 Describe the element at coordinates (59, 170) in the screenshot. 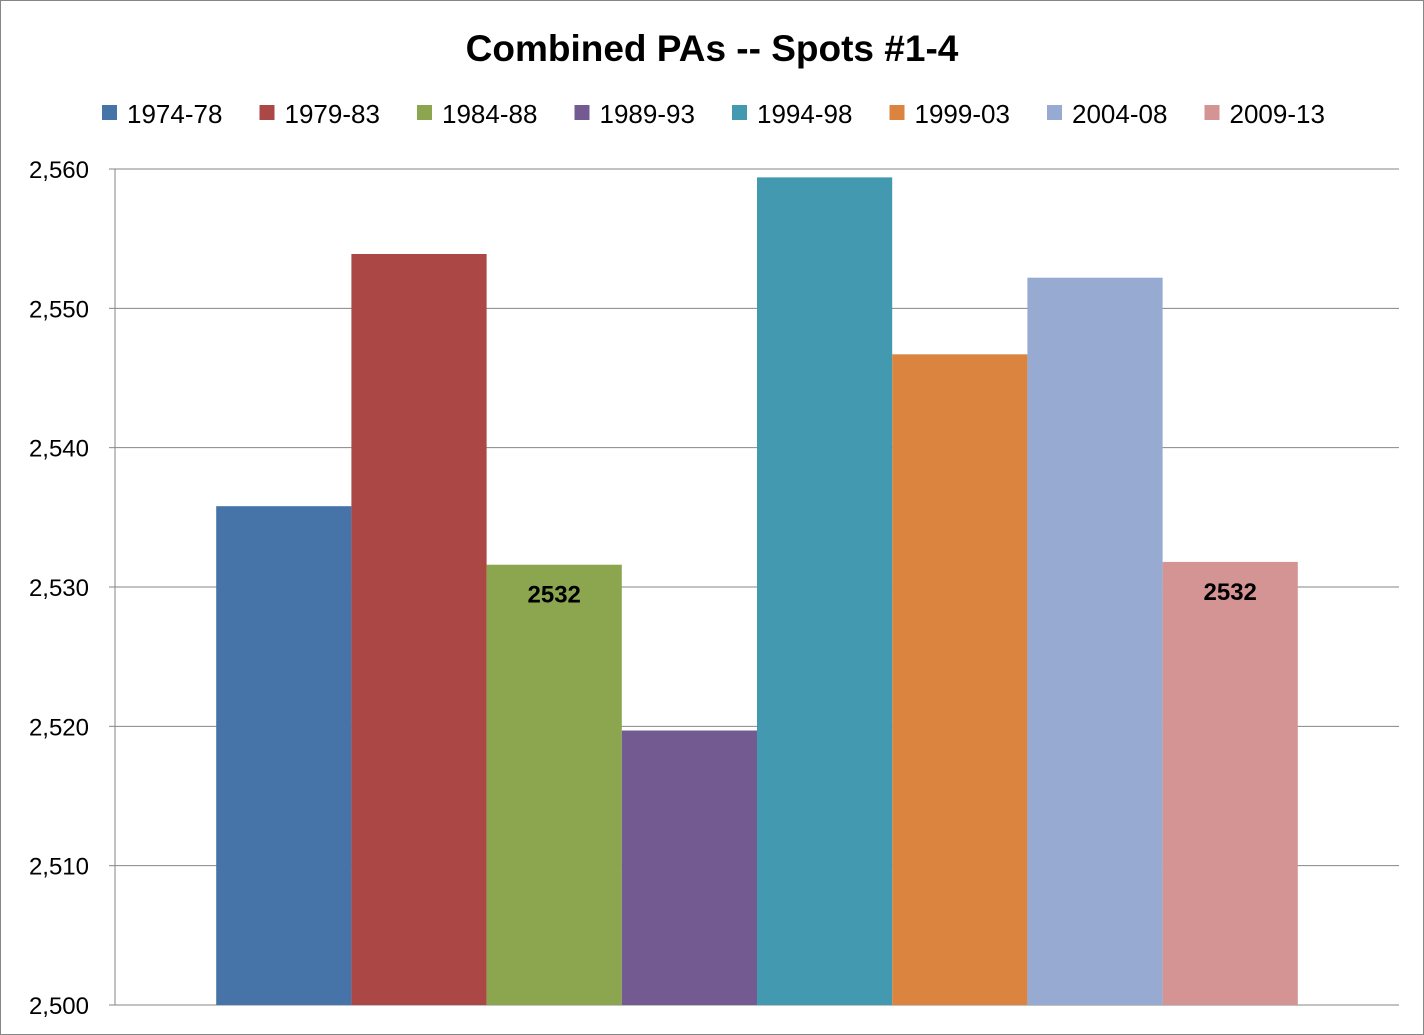

I see `y-tick-label: 2,560` at that location.